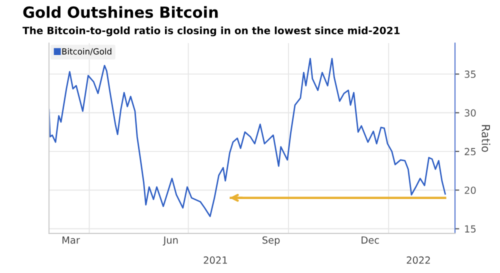 This screenshot has width=500, height=273. What do you see at coordinates (470, 229) in the screenshot?
I see `y-tick-label: 15` at bounding box center [470, 229].